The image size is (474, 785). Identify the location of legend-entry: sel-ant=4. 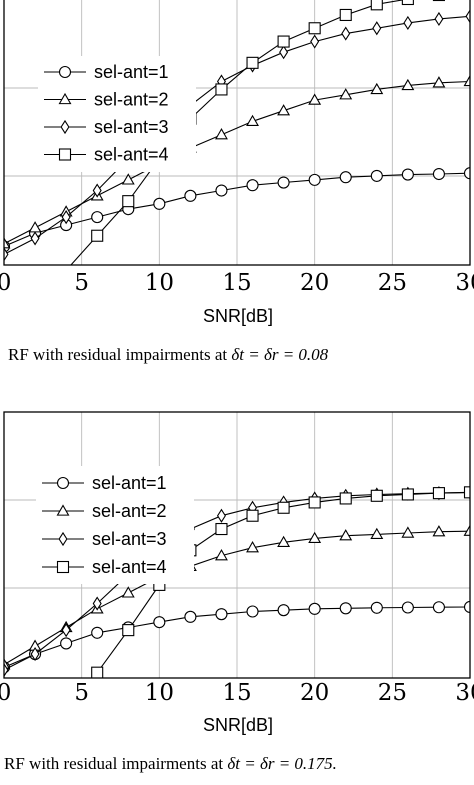
(104, 567).